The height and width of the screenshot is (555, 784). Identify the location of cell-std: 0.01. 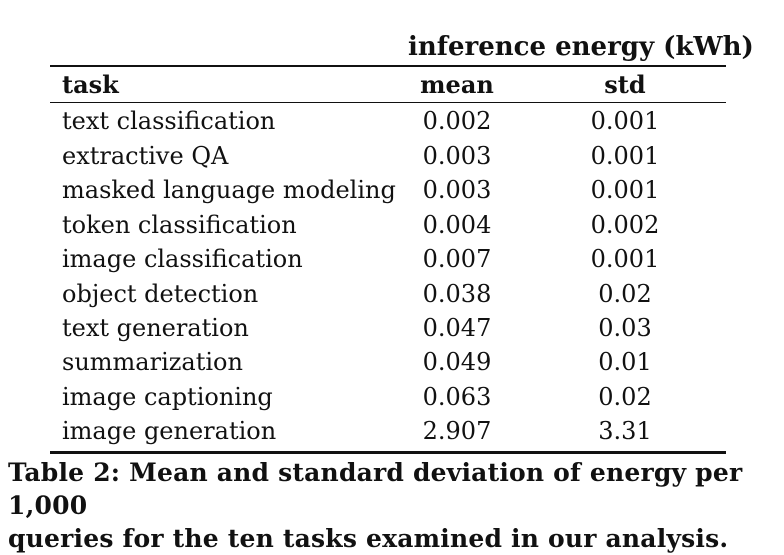
(625, 362).